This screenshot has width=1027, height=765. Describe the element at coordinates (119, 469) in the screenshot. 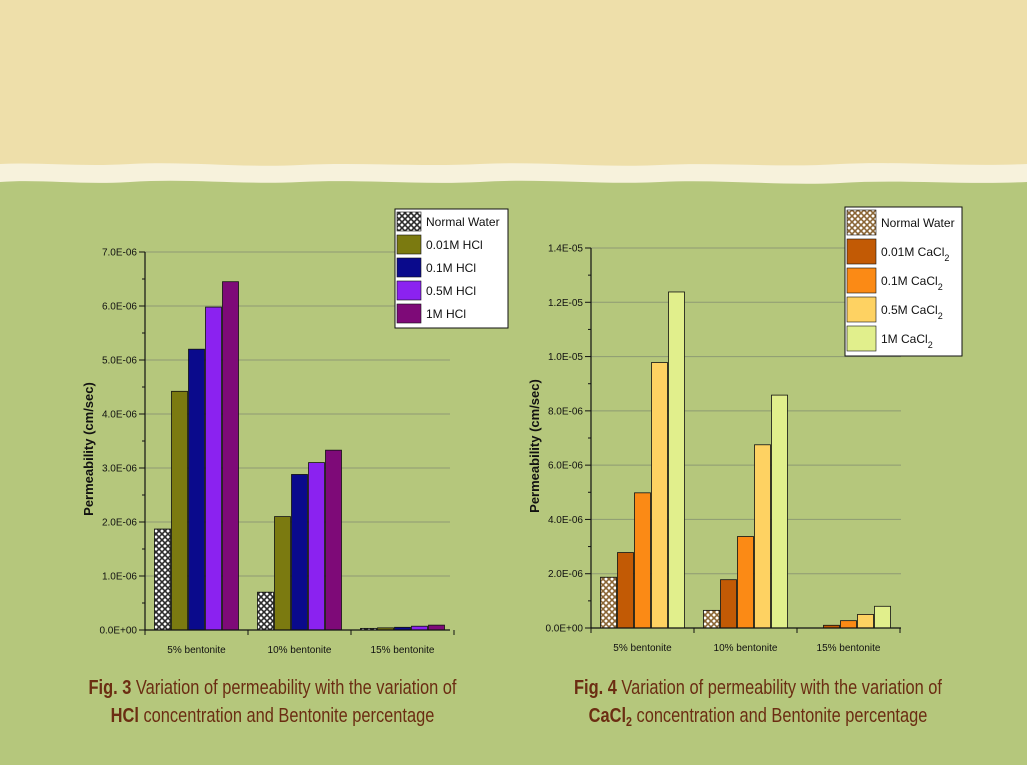

I see `fig3-y-tick-label: 3.0E-06` at that location.